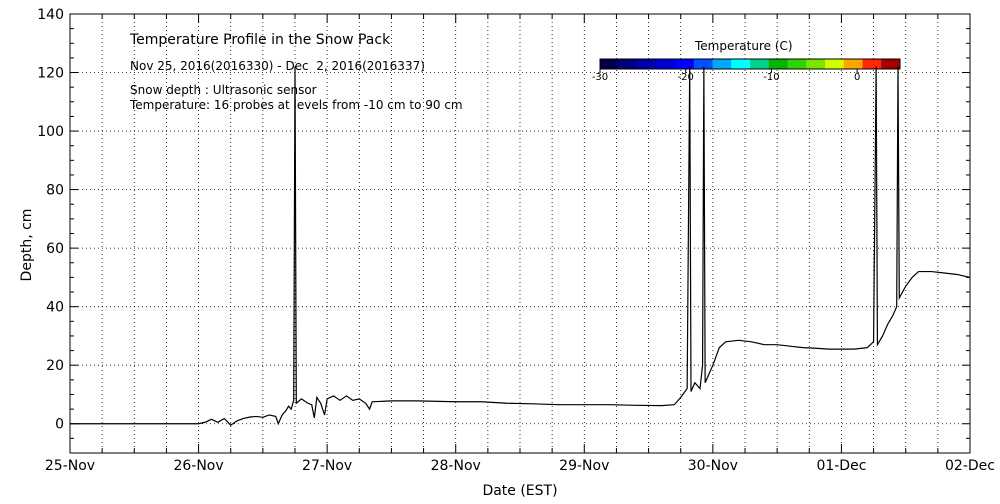  I want to click on x-axis-title: Date (EST), so click(519, 491).